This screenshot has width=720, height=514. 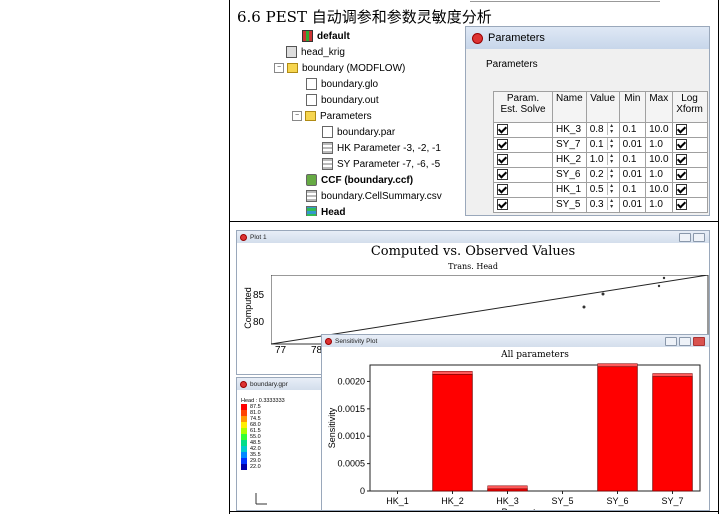 I want to click on col-max: Max, so click(x=659, y=107).